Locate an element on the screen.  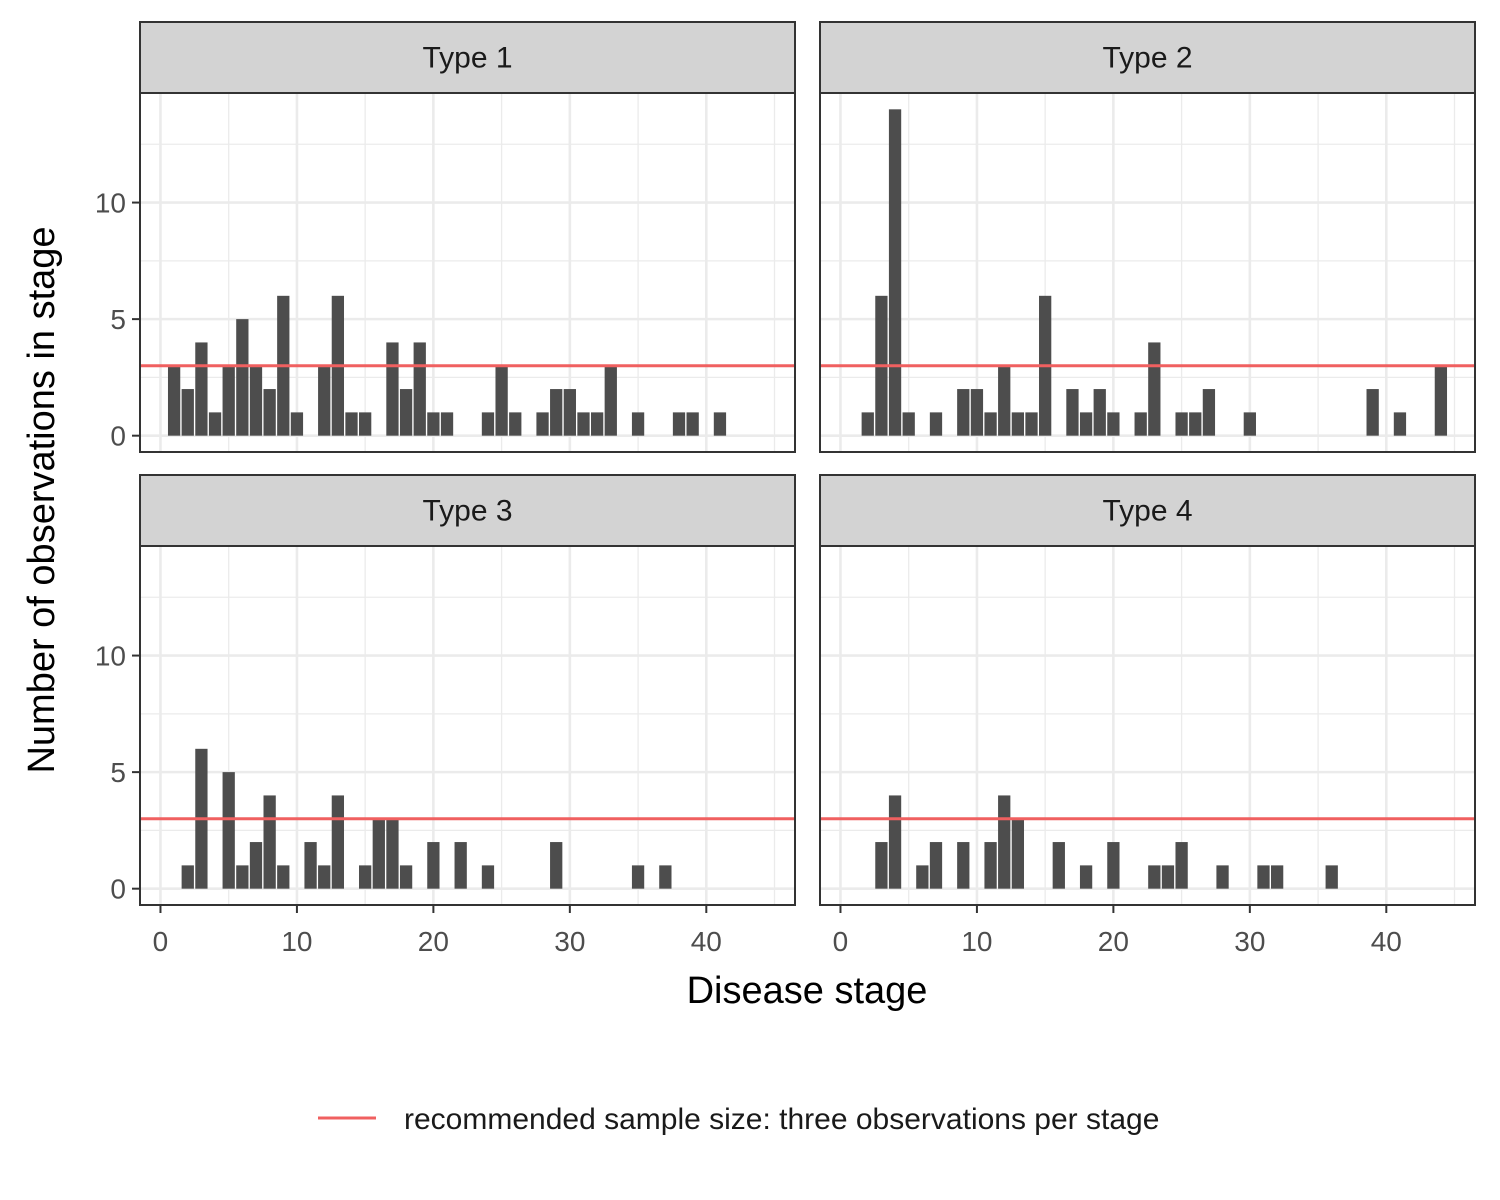
y-tick-label: 5 is located at coordinates (118, 772).